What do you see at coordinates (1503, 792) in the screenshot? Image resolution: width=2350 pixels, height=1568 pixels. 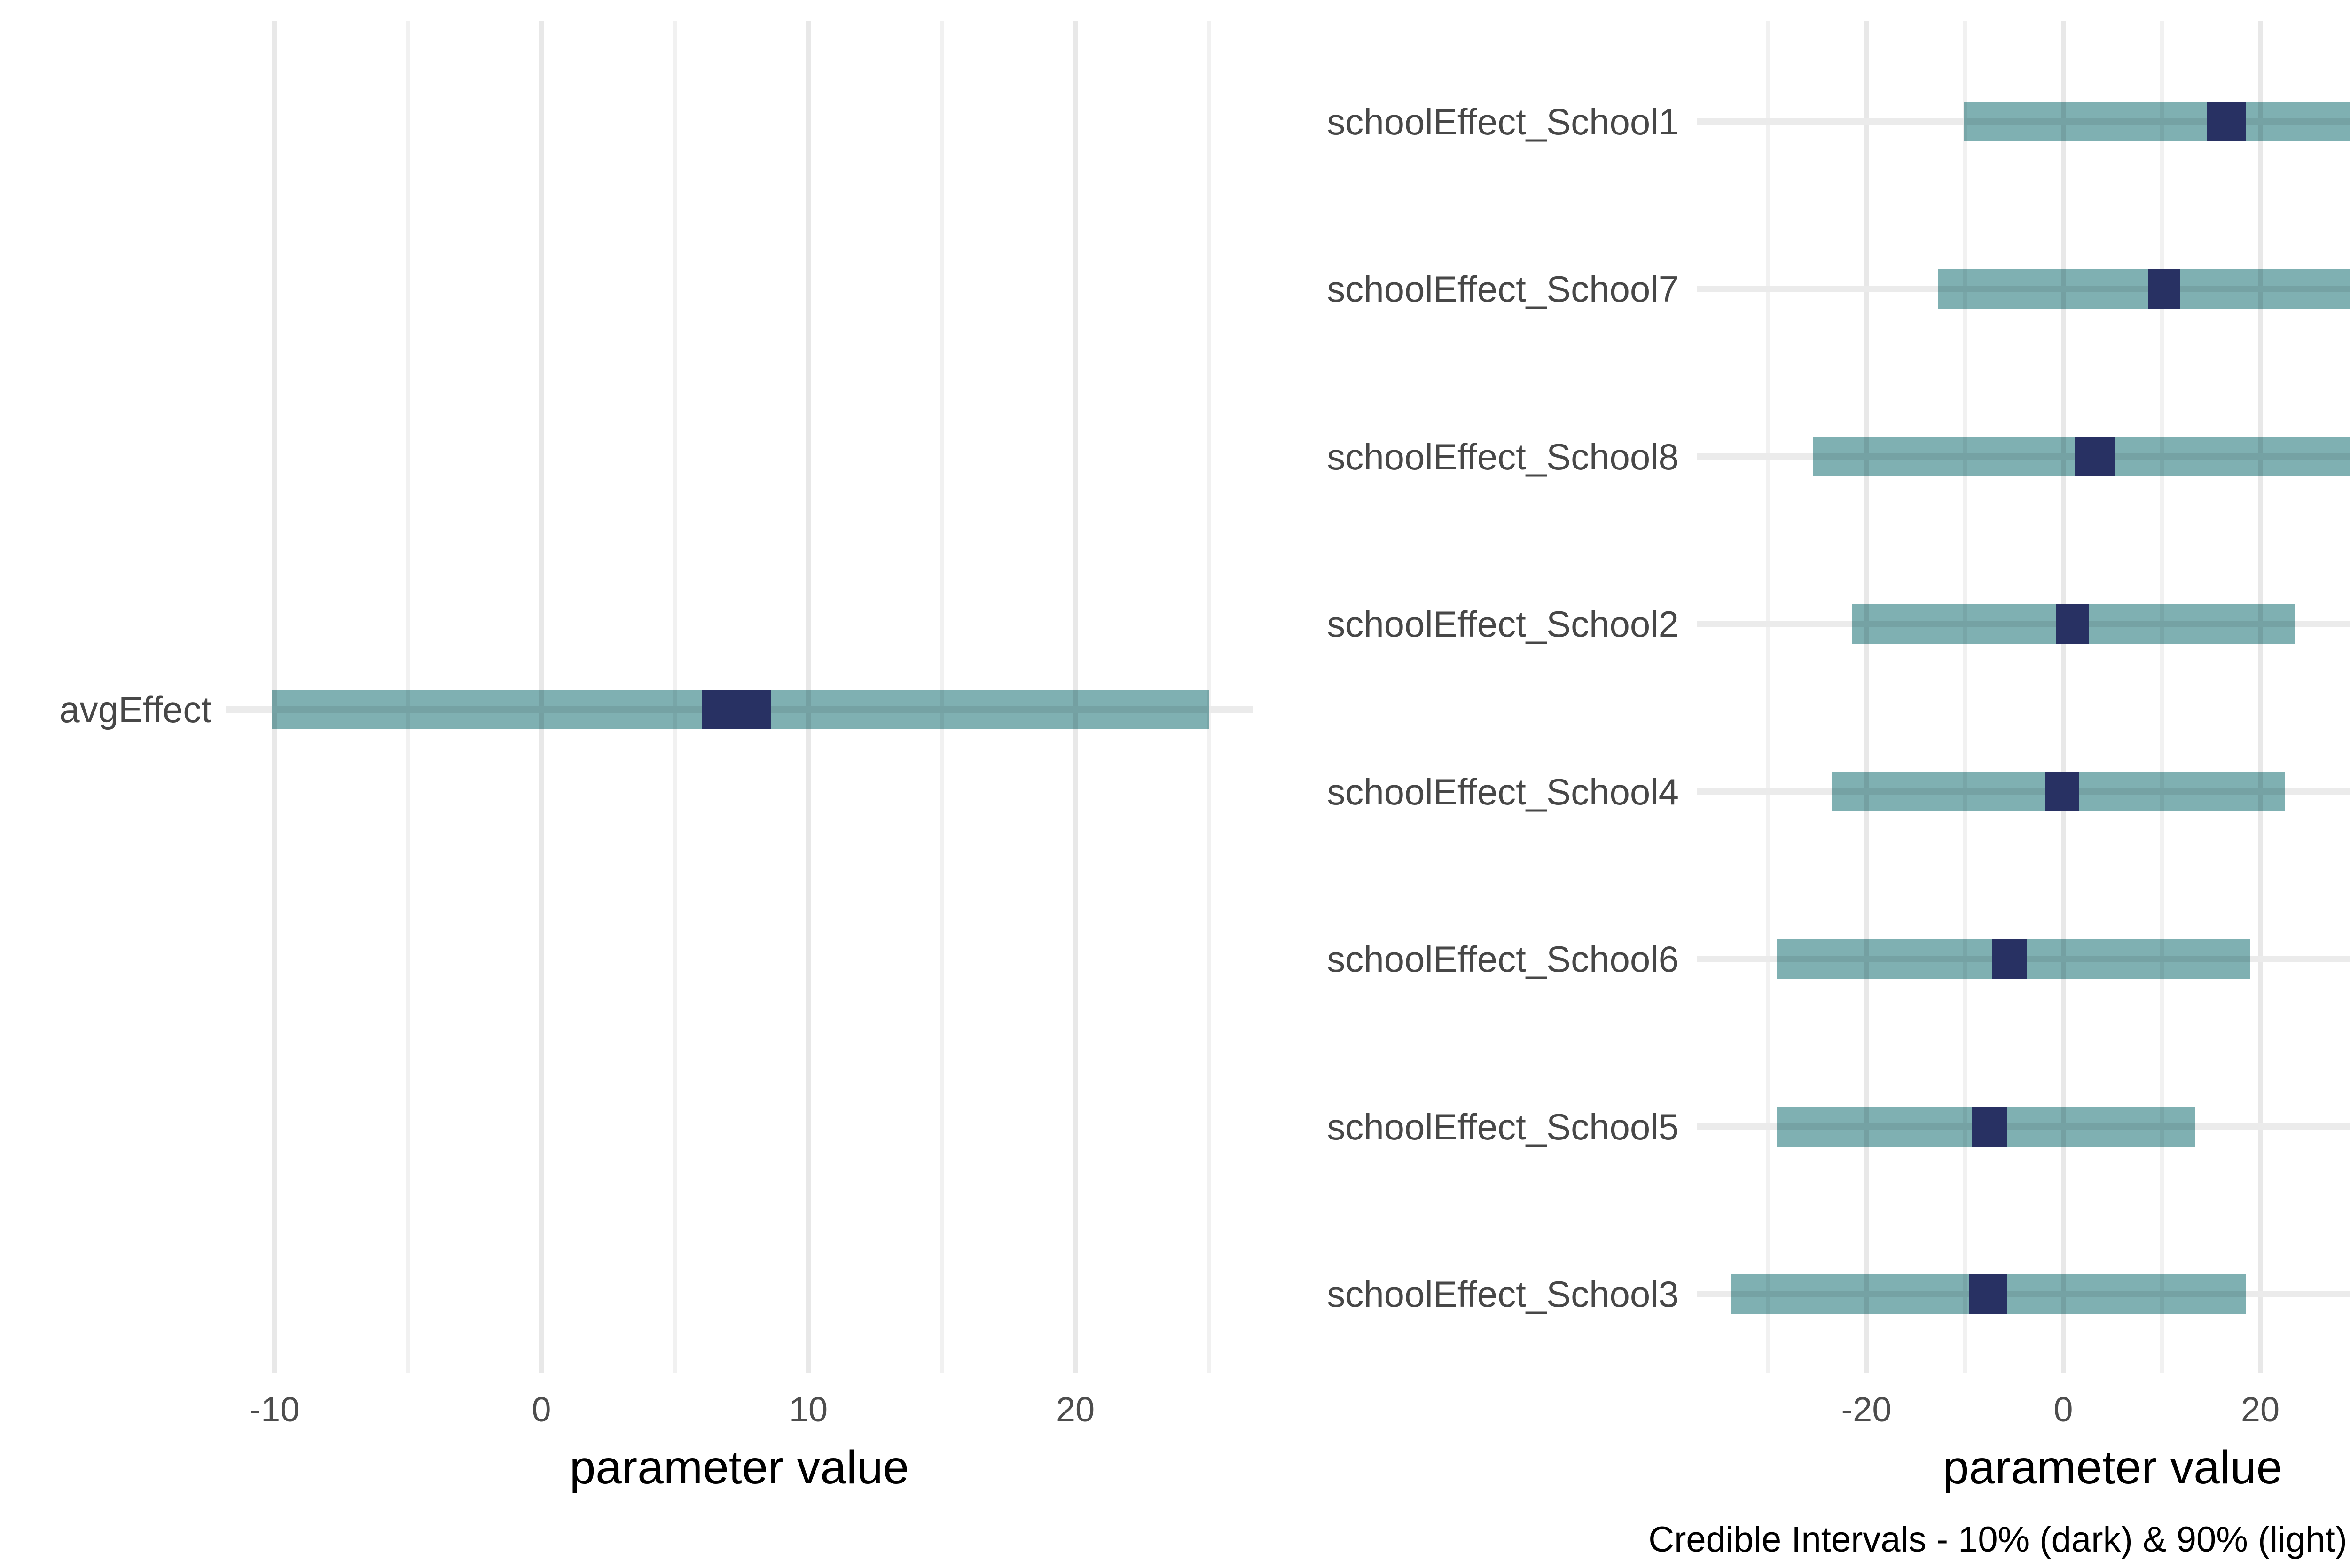 I see `category-label: schoolEffect_School4` at bounding box center [1503, 792].